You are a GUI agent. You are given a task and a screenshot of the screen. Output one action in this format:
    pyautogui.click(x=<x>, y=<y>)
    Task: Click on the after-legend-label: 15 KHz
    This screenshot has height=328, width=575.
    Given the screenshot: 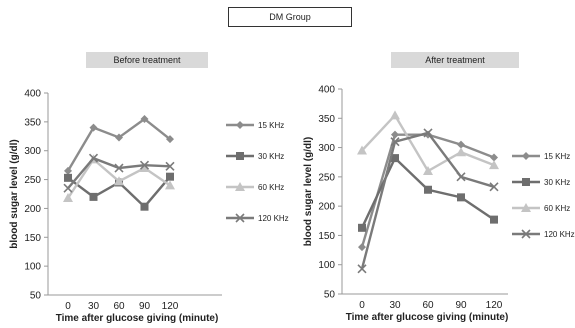 What is the action you would take?
    pyautogui.click(x=557, y=156)
    